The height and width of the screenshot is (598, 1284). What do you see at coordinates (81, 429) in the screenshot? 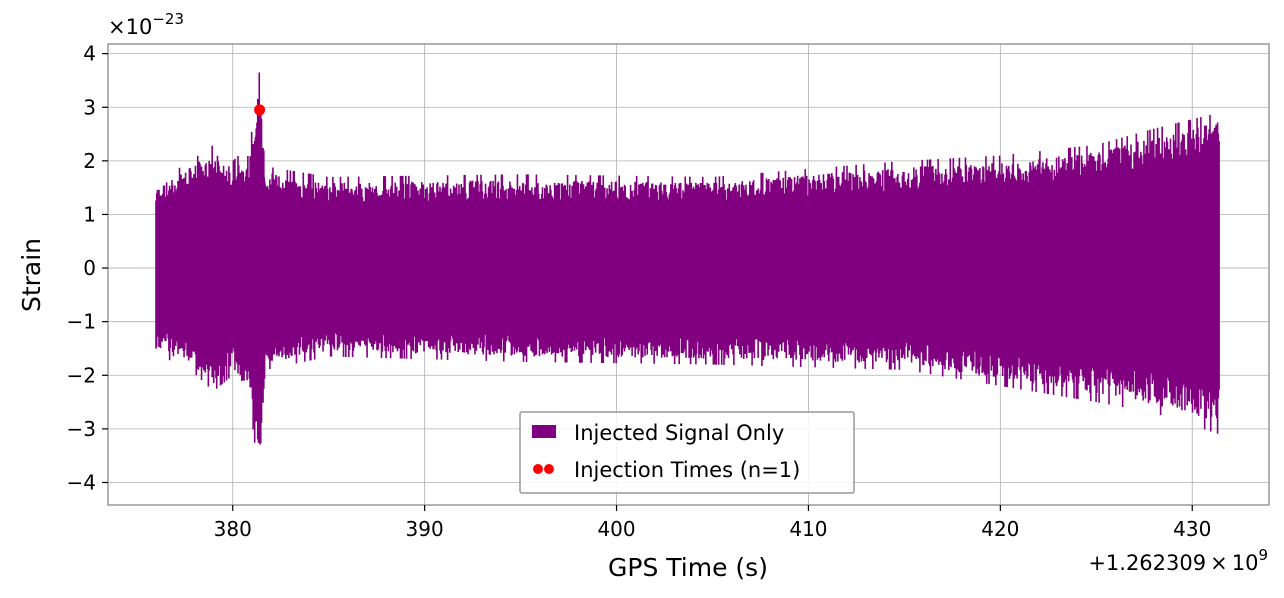
I see `y-tick-label: −3` at bounding box center [81, 429].